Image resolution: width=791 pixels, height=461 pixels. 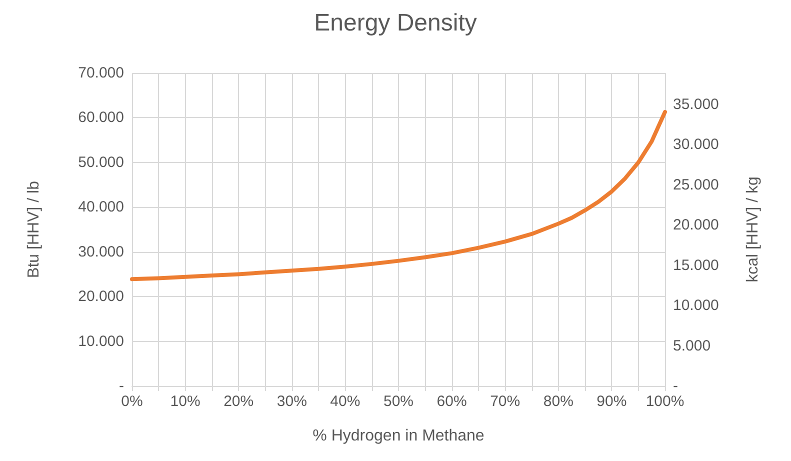 I want to click on chart-title: Energy Density, so click(x=395, y=23).